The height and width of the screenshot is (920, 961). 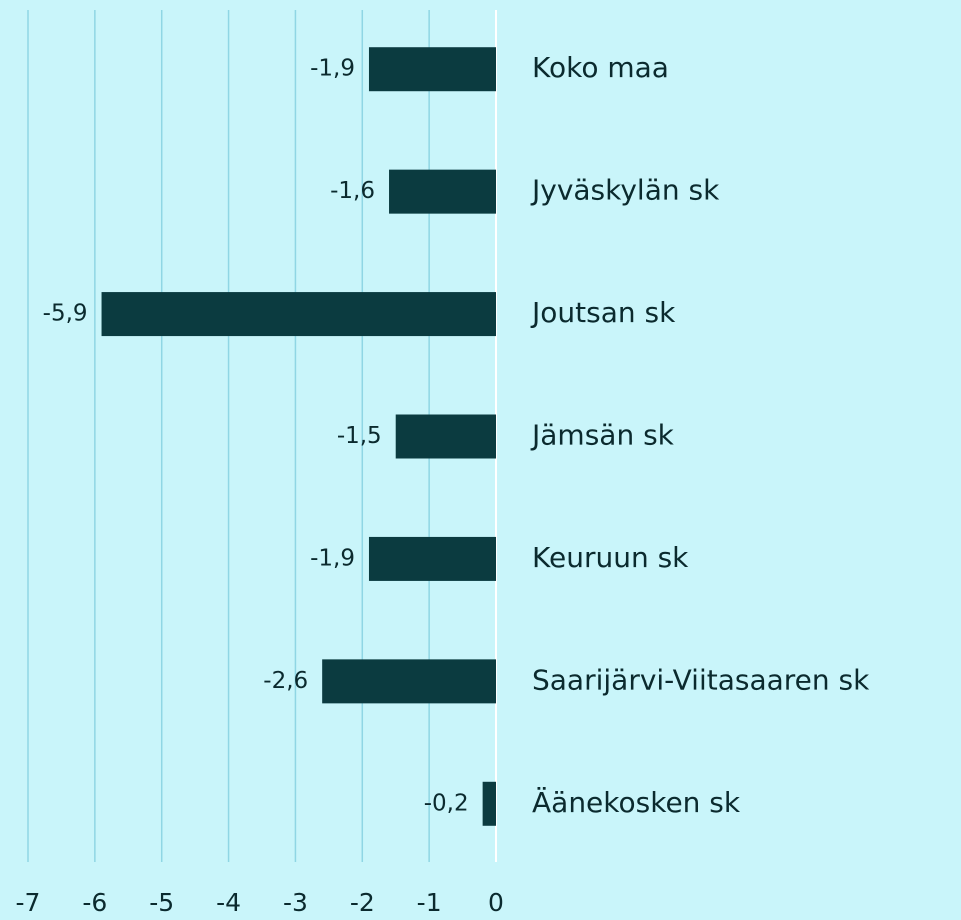 What do you see at coordinates (28, 902) in the screenshot?
I see `x-tick-label: -7` at bounding box center [28, 902].